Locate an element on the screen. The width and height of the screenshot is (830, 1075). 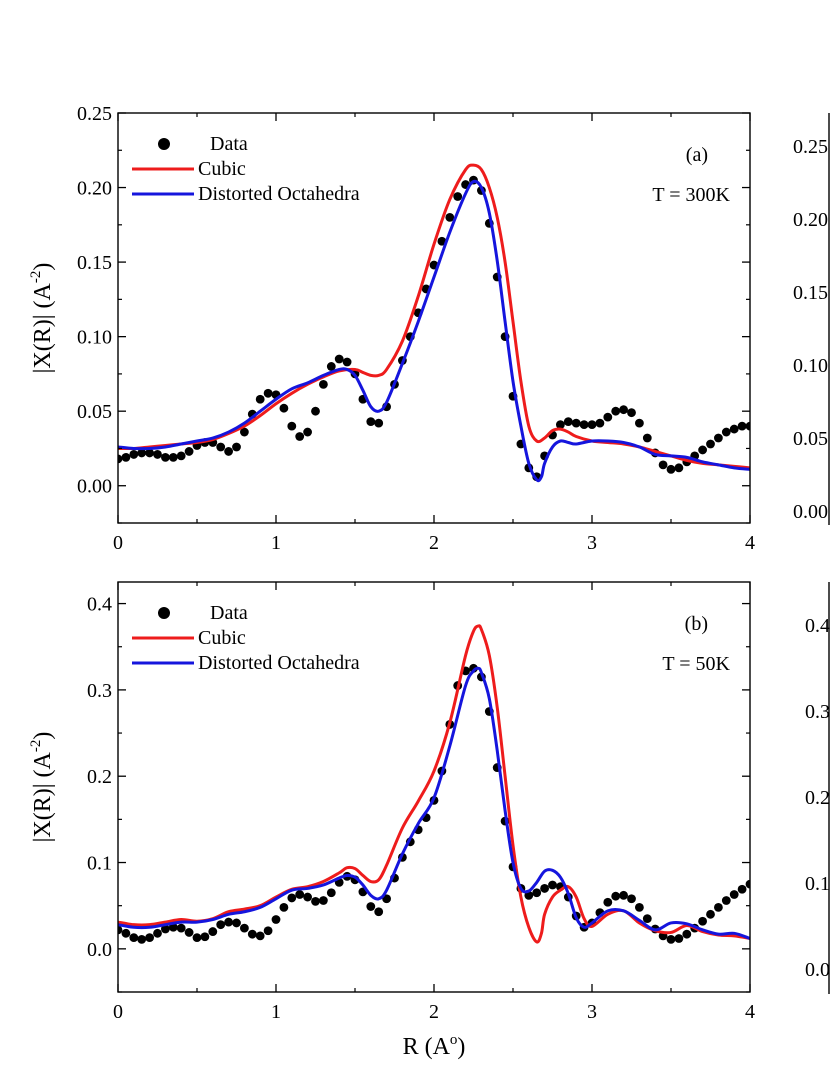
right-tick-bottom-0: 0.4 is located at coordinates (817, 626).